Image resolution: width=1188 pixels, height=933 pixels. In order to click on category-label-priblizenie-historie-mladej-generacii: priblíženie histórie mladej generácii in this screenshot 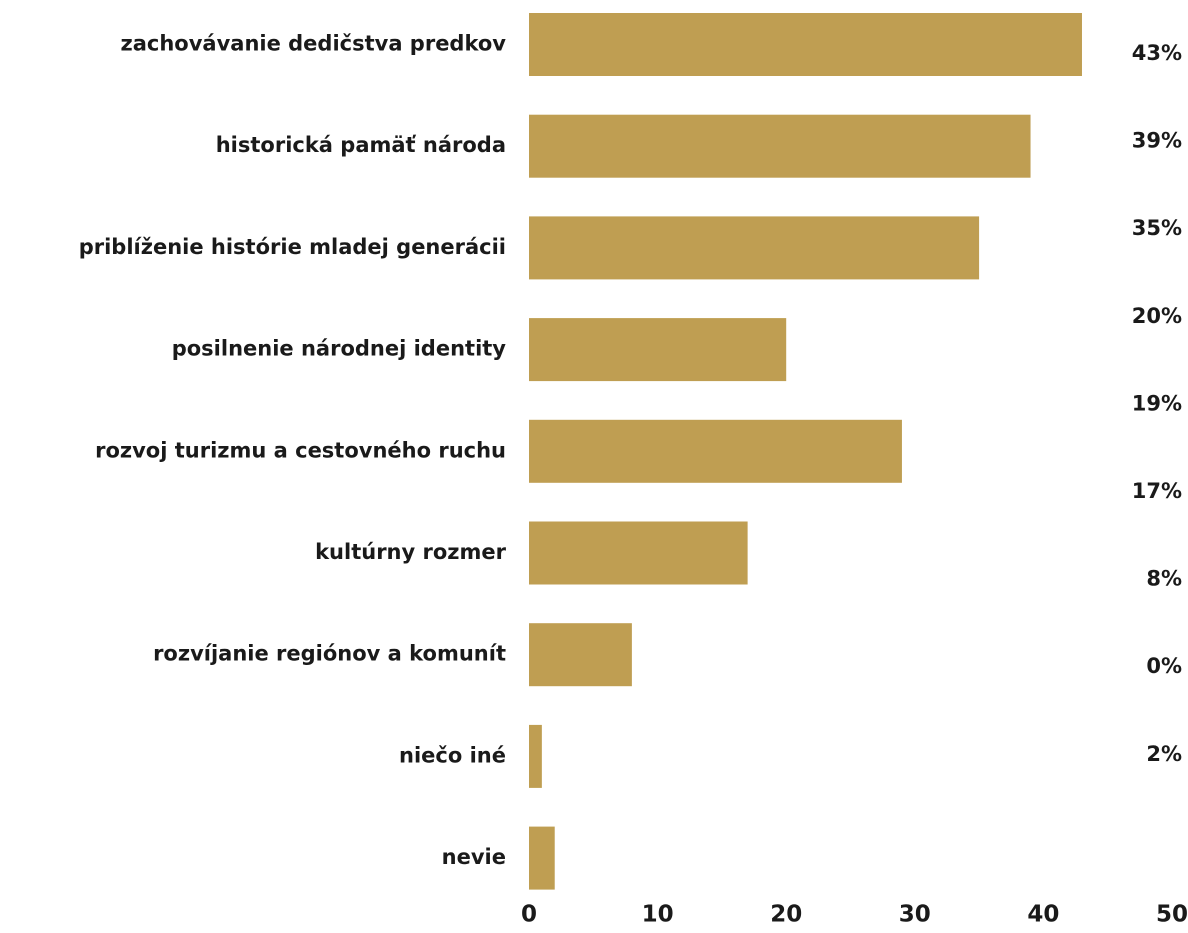, I will do `click(292, 247)`.